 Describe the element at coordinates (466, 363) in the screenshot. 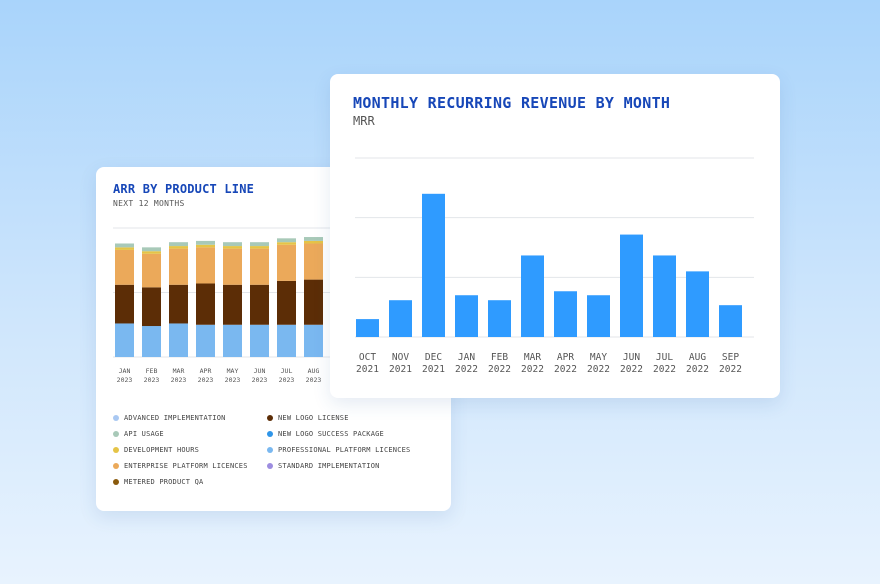

I see `mrr-x-tick-label: JAN 2022` at that location.